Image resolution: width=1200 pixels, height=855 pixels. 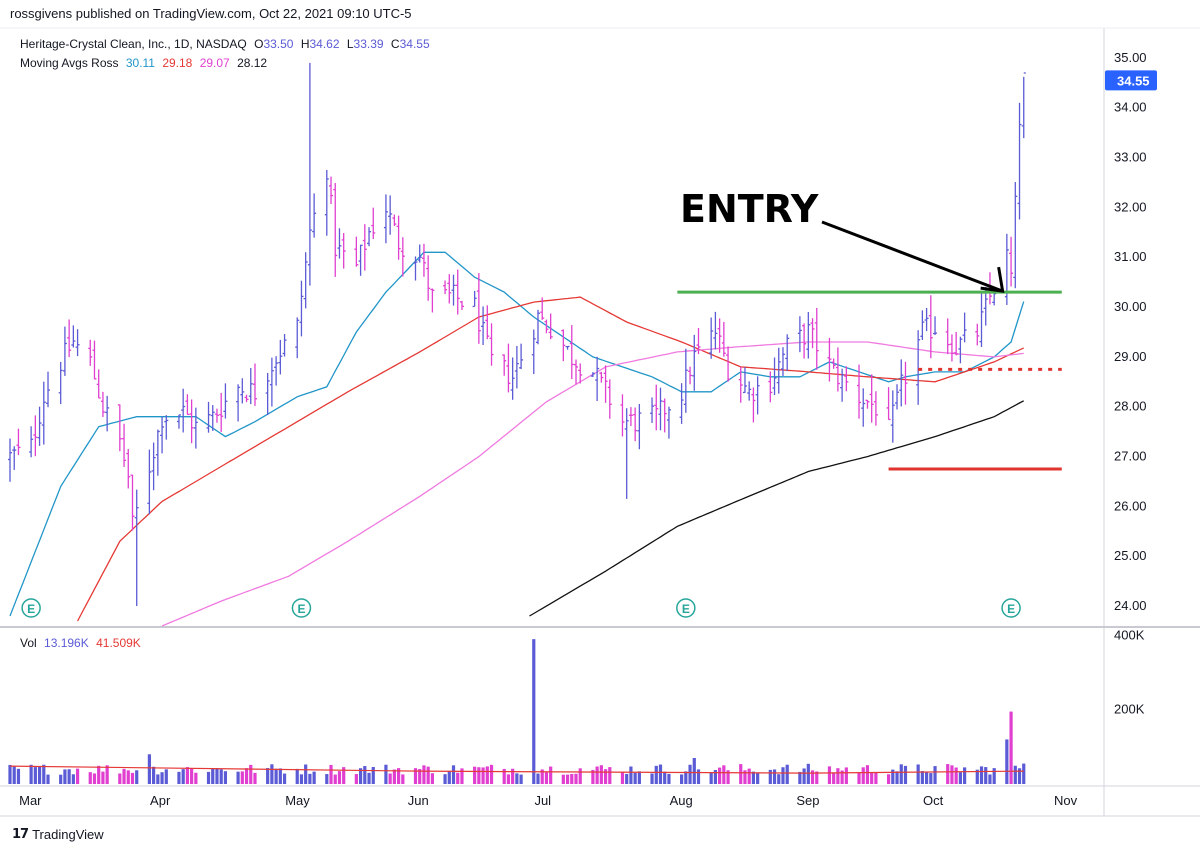 What do you see at coordinates (368, 44) in the screenshot?
I see `ohlc-low: 33.39` at bounding box center [368, 44].